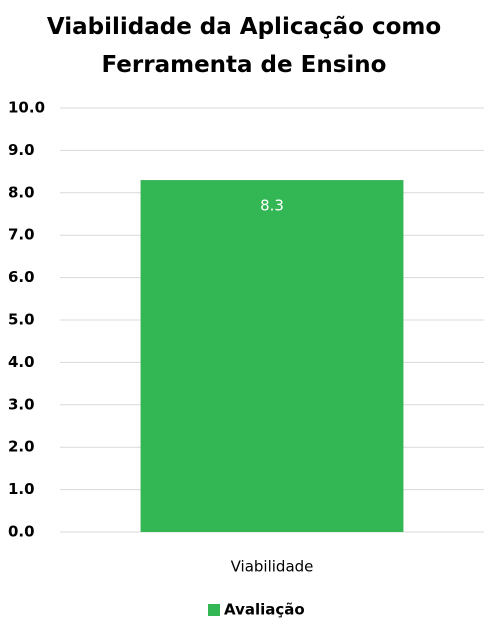  What do you see at coordinates (272, 206) in the screenshot?
I see `data-label: 8.3` at bounding box center [272, 206].